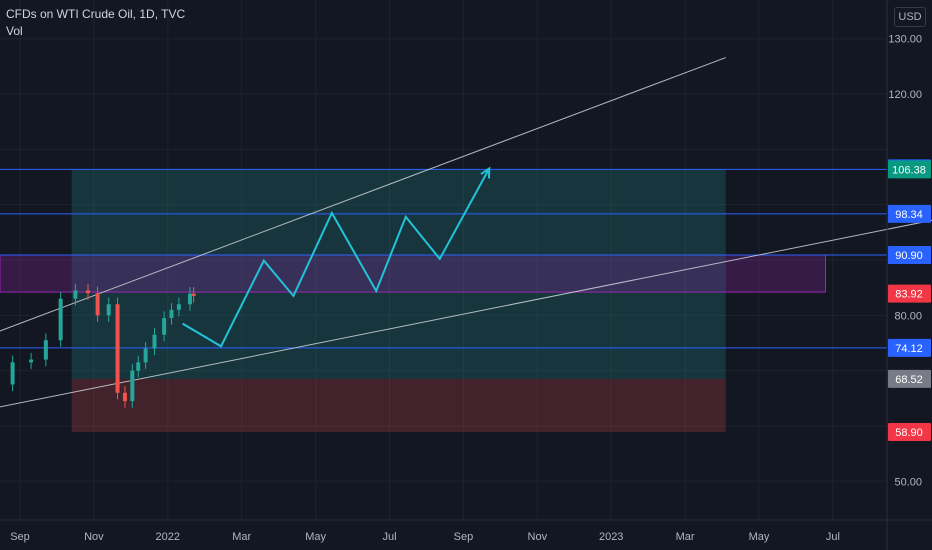 The height and width of the screenshot is (550, 932). What do you see at coordinates (611, 537) in the screenshot?
I see `time-axis-label: 2023` at bounding box center [611, 537].